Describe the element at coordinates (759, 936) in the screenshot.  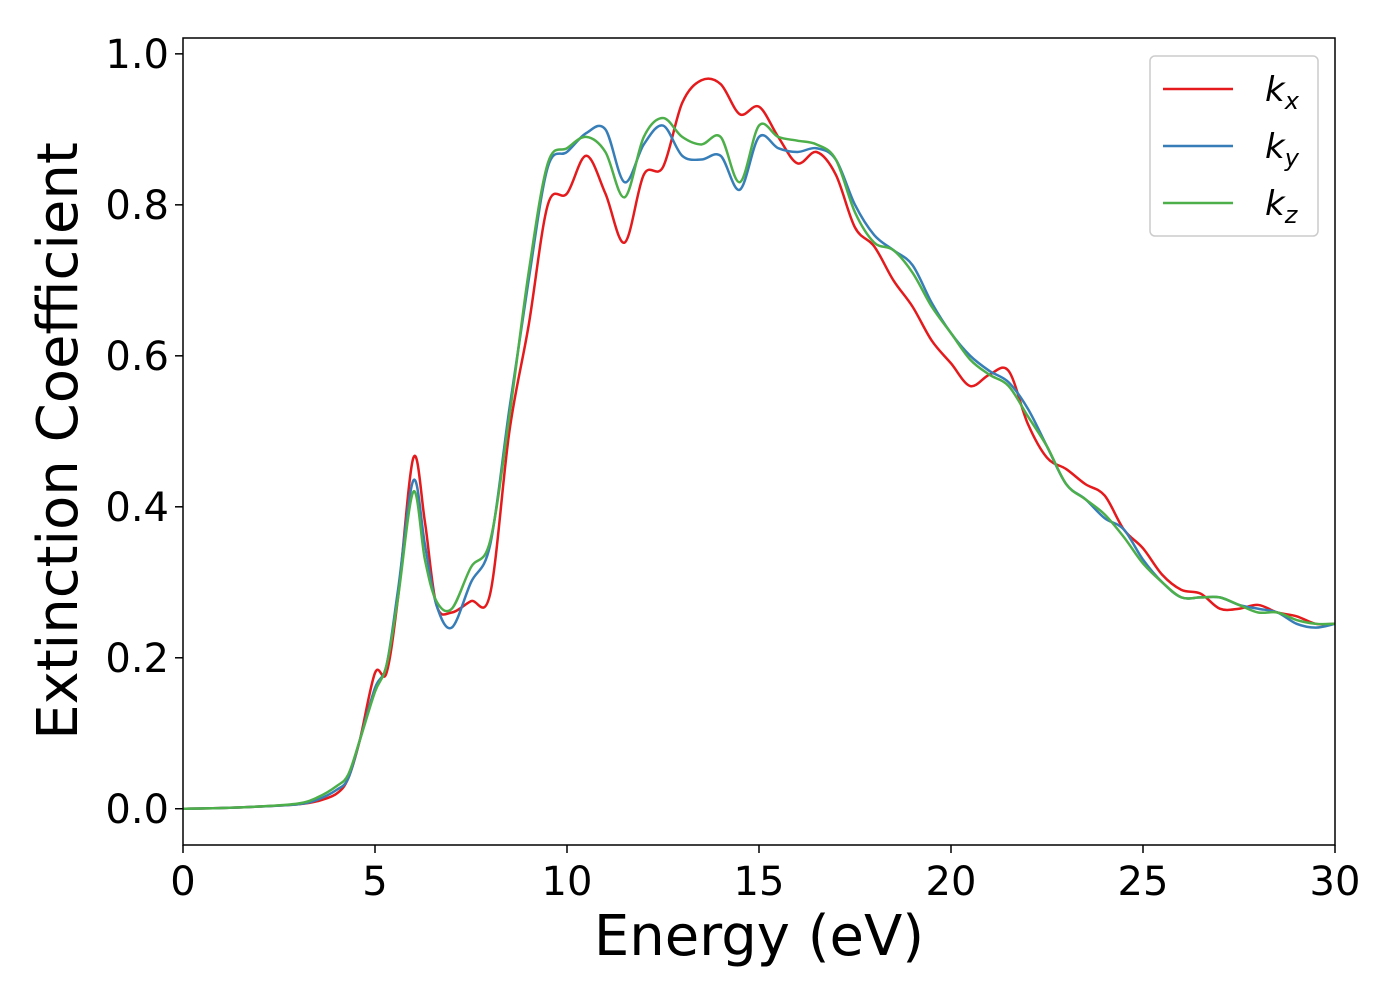
I see `x-axis-label: Energy (eV)` at that location.